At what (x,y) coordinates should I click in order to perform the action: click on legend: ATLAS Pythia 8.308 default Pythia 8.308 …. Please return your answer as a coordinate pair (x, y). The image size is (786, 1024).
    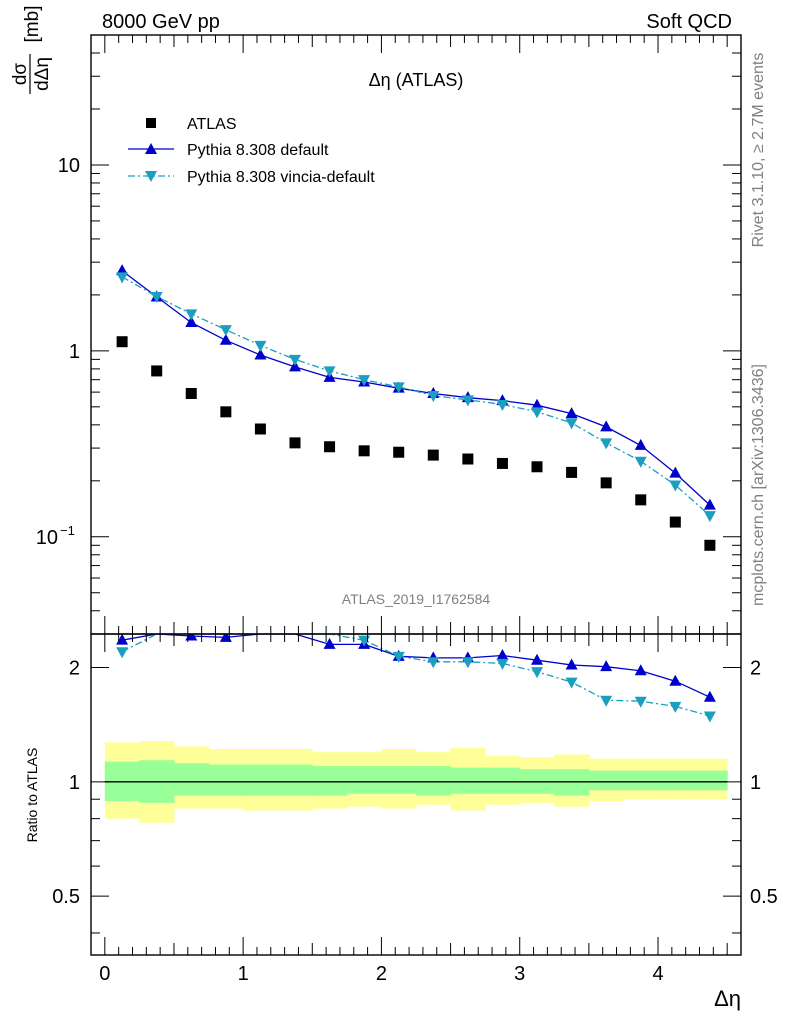
    Looking at the image, I should click on (251, 151).